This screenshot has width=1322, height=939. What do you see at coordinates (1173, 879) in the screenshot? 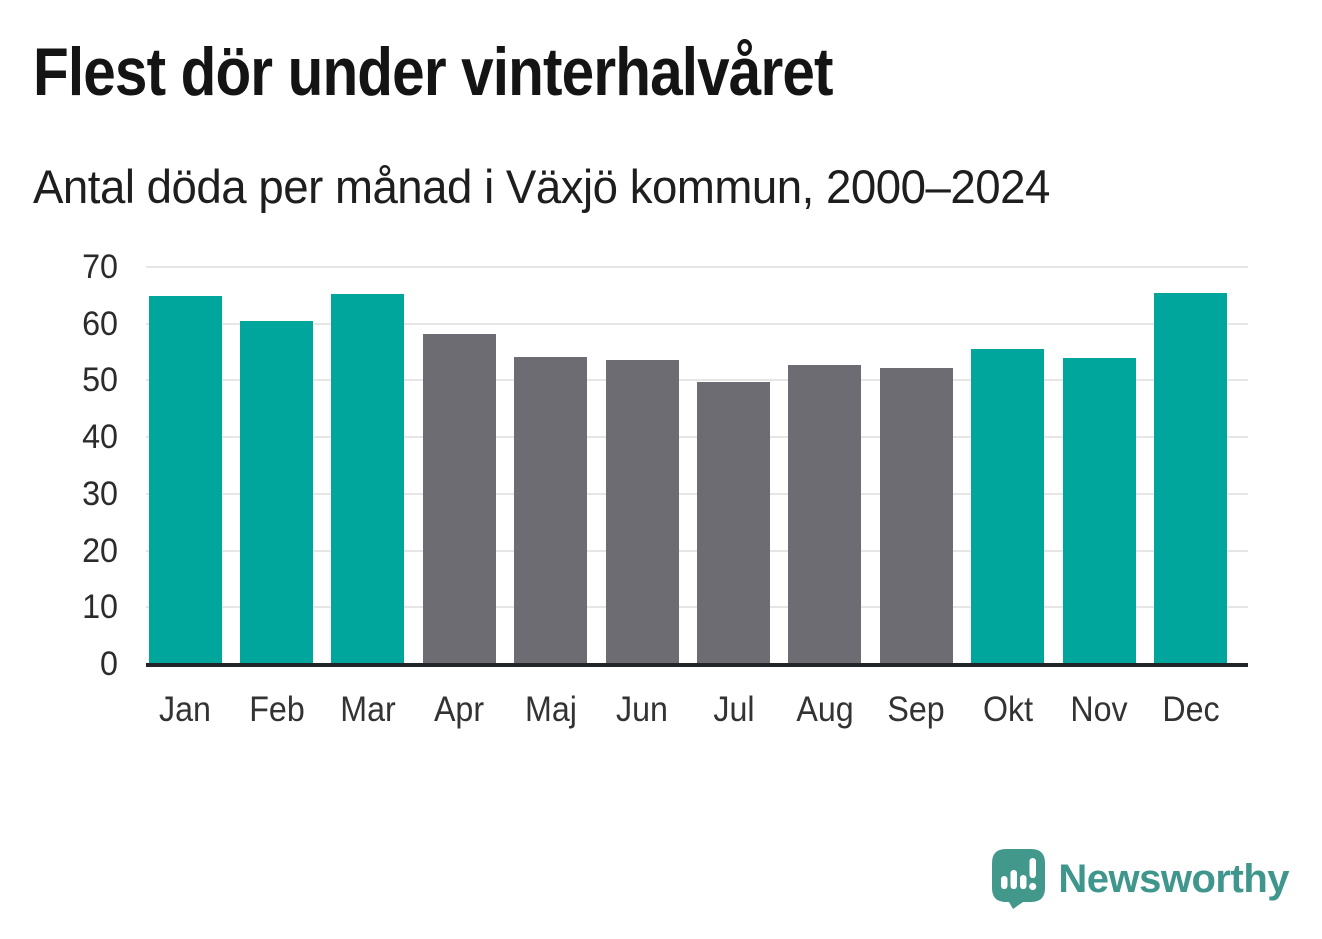
I see `newsworthy-brand-text: Newsworthy` at bounding box center [1173, 879].